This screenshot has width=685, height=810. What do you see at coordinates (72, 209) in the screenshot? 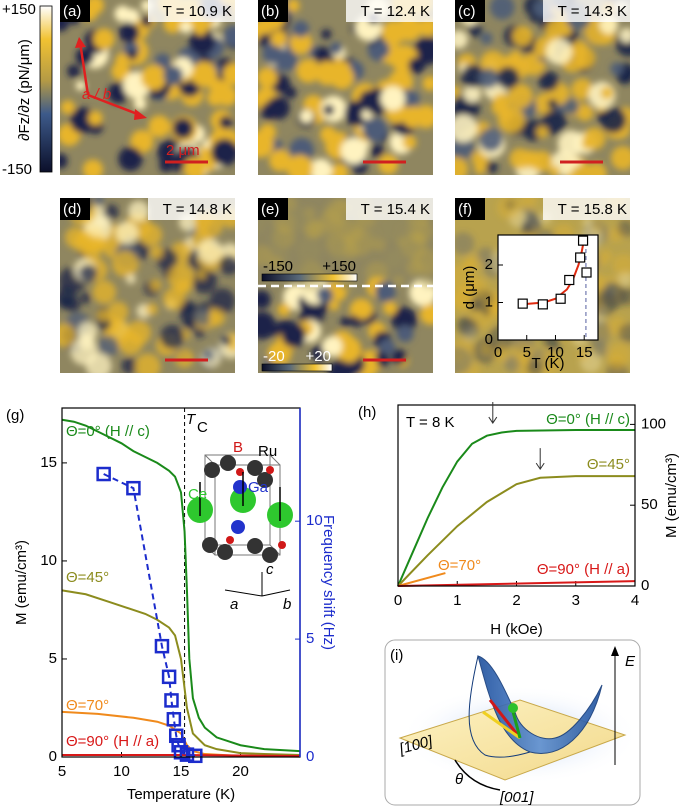
I see `panel-label: (d)` at bounding box center [72, 209].